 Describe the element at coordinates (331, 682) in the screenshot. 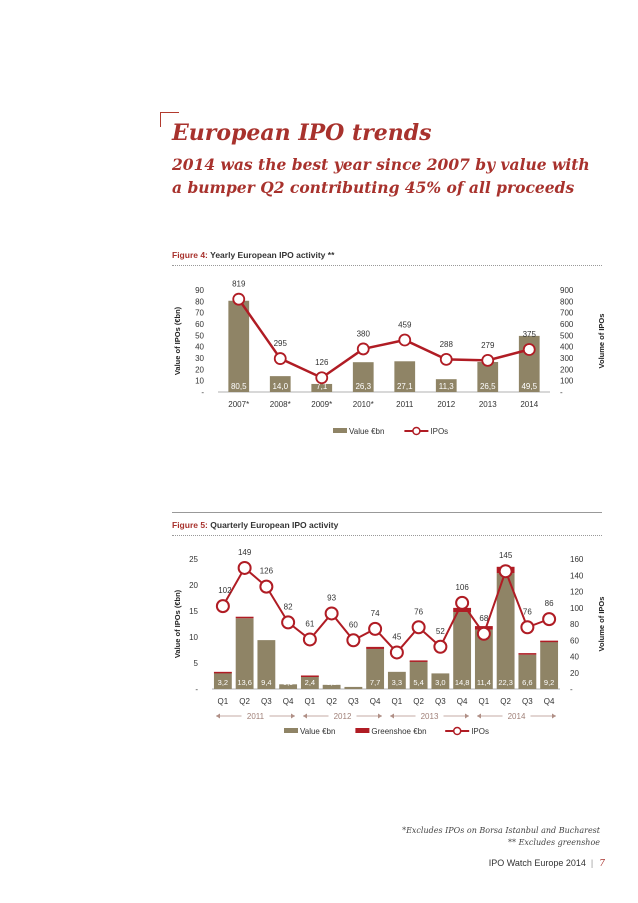

I see `bar-value-label: 0,8` at that location.